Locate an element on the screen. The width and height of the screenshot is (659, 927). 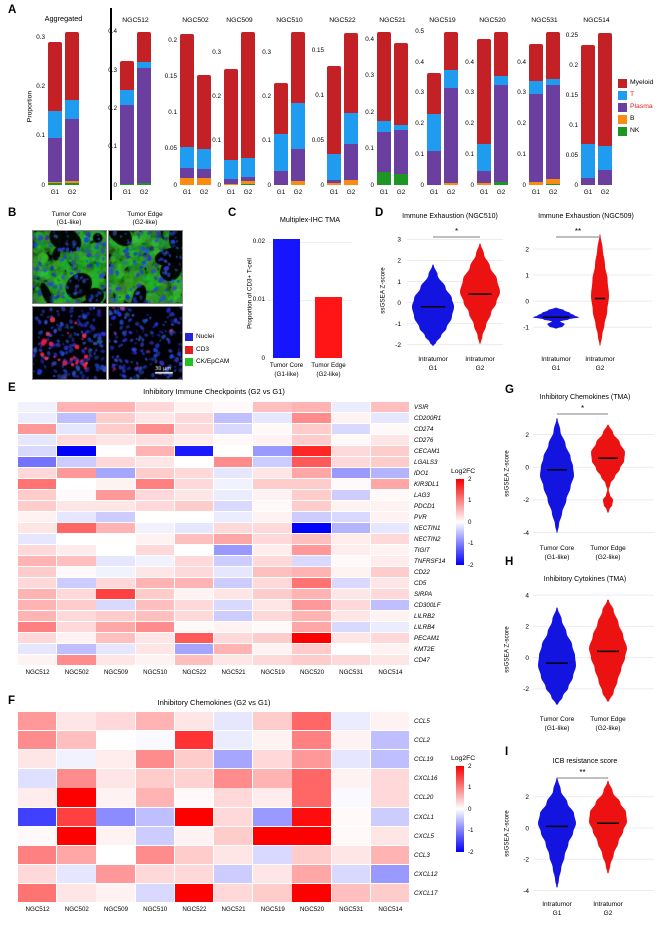
gene-label: CD47 is located at coordinates (422, 660).